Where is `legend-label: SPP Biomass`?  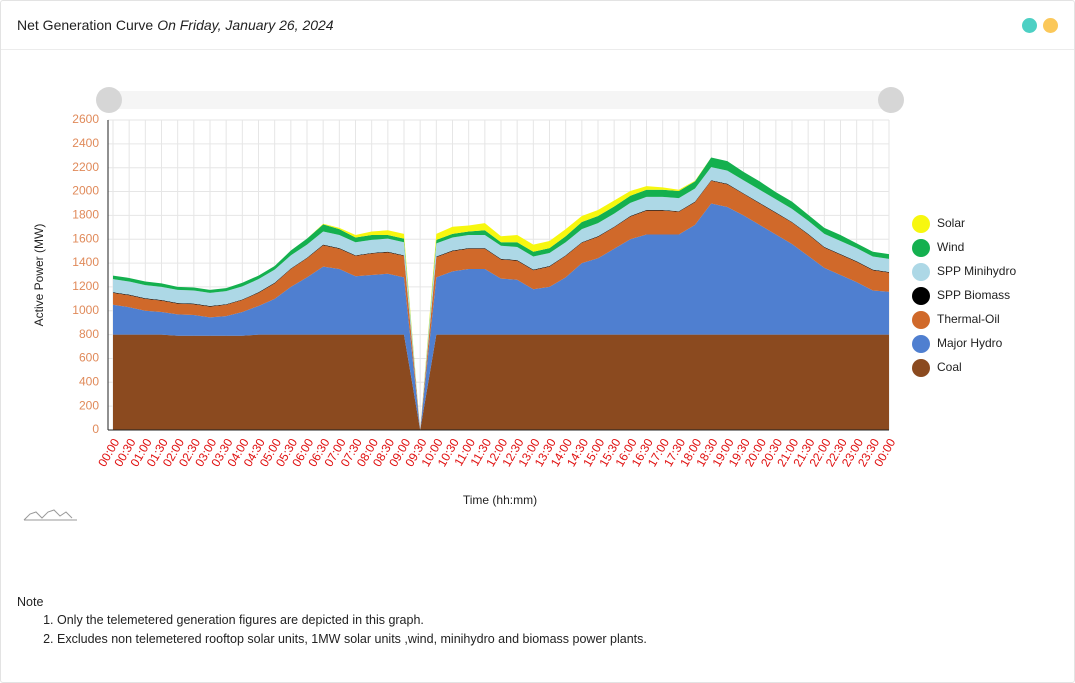
legend-label: SPP Biomass is located at coordinates (973, 295).